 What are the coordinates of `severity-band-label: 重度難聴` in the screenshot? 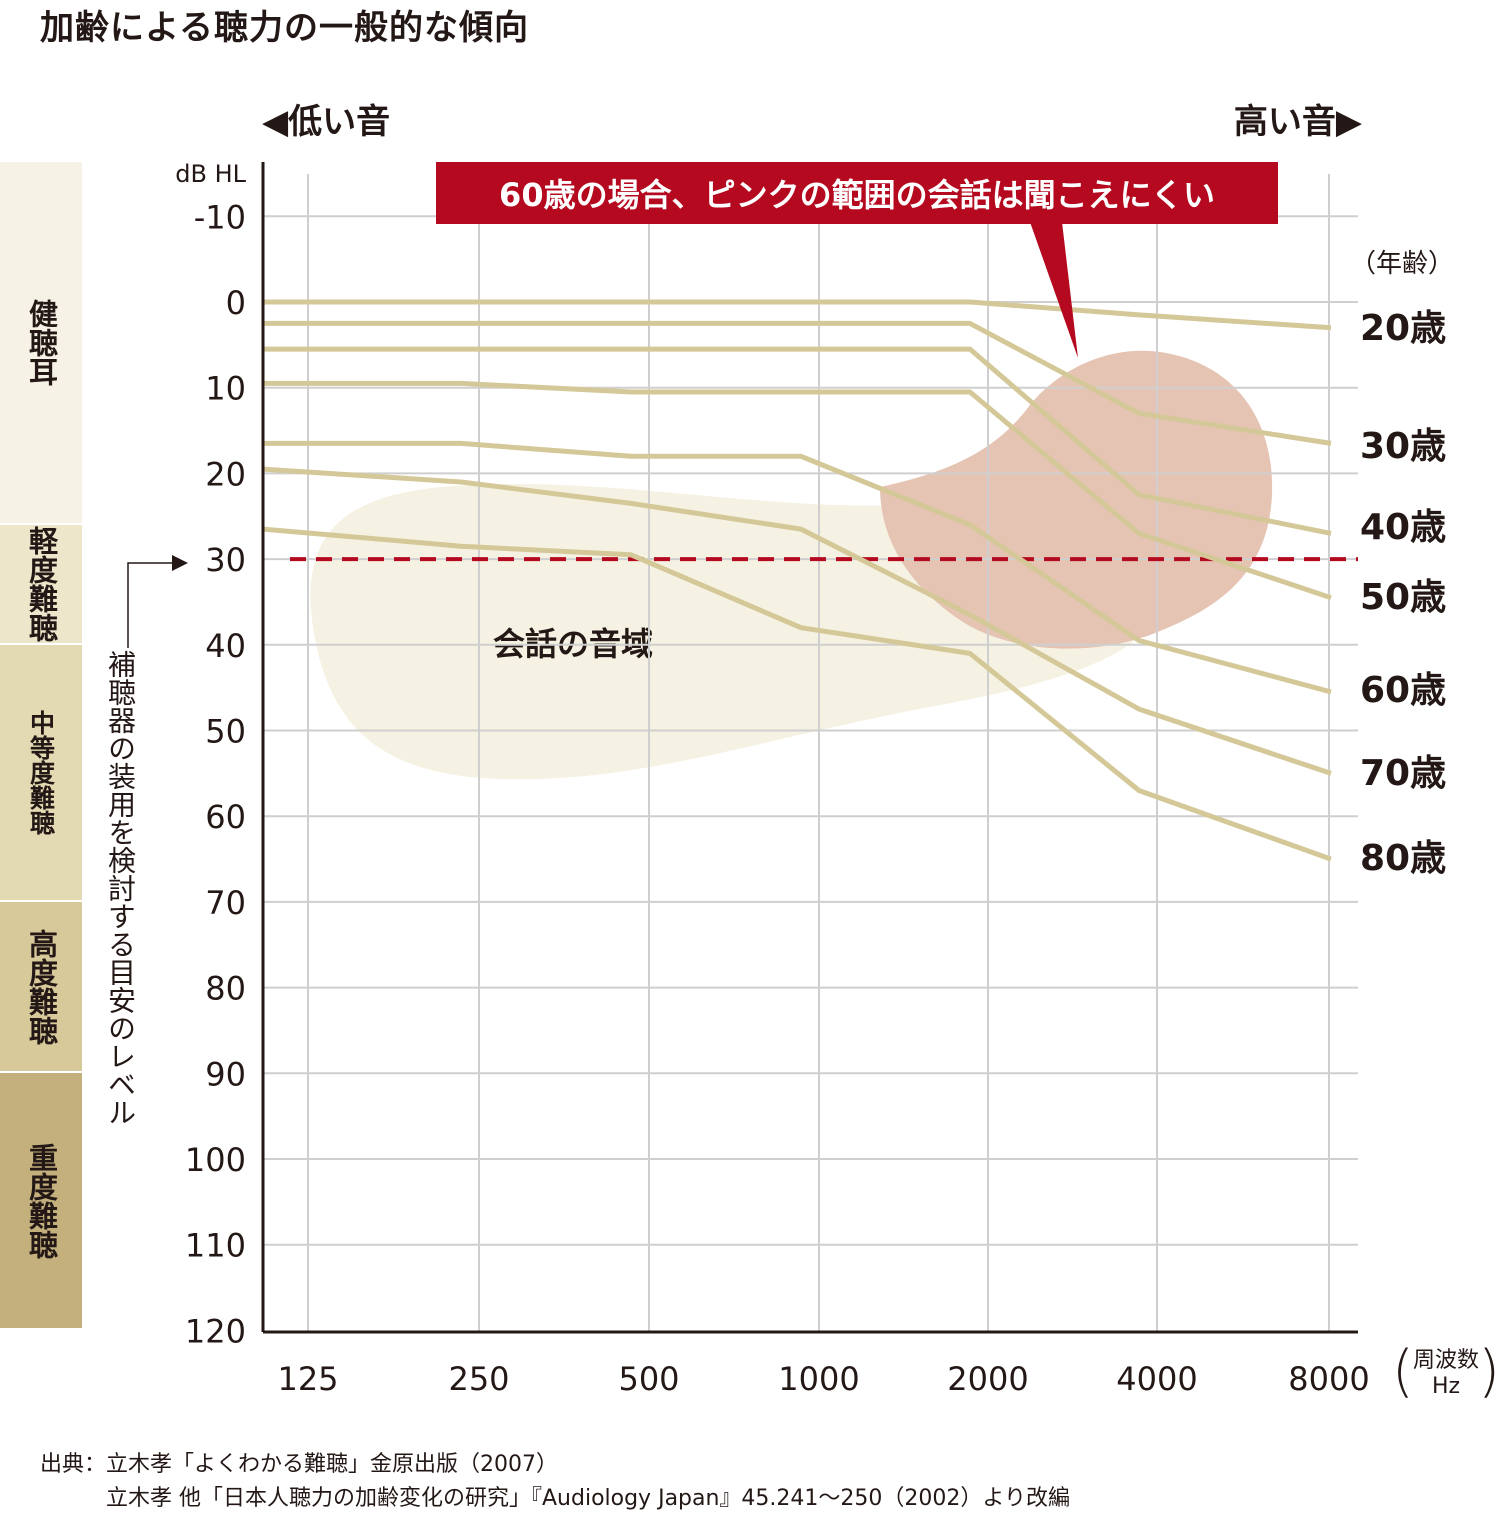 It's located at (41, 1200).